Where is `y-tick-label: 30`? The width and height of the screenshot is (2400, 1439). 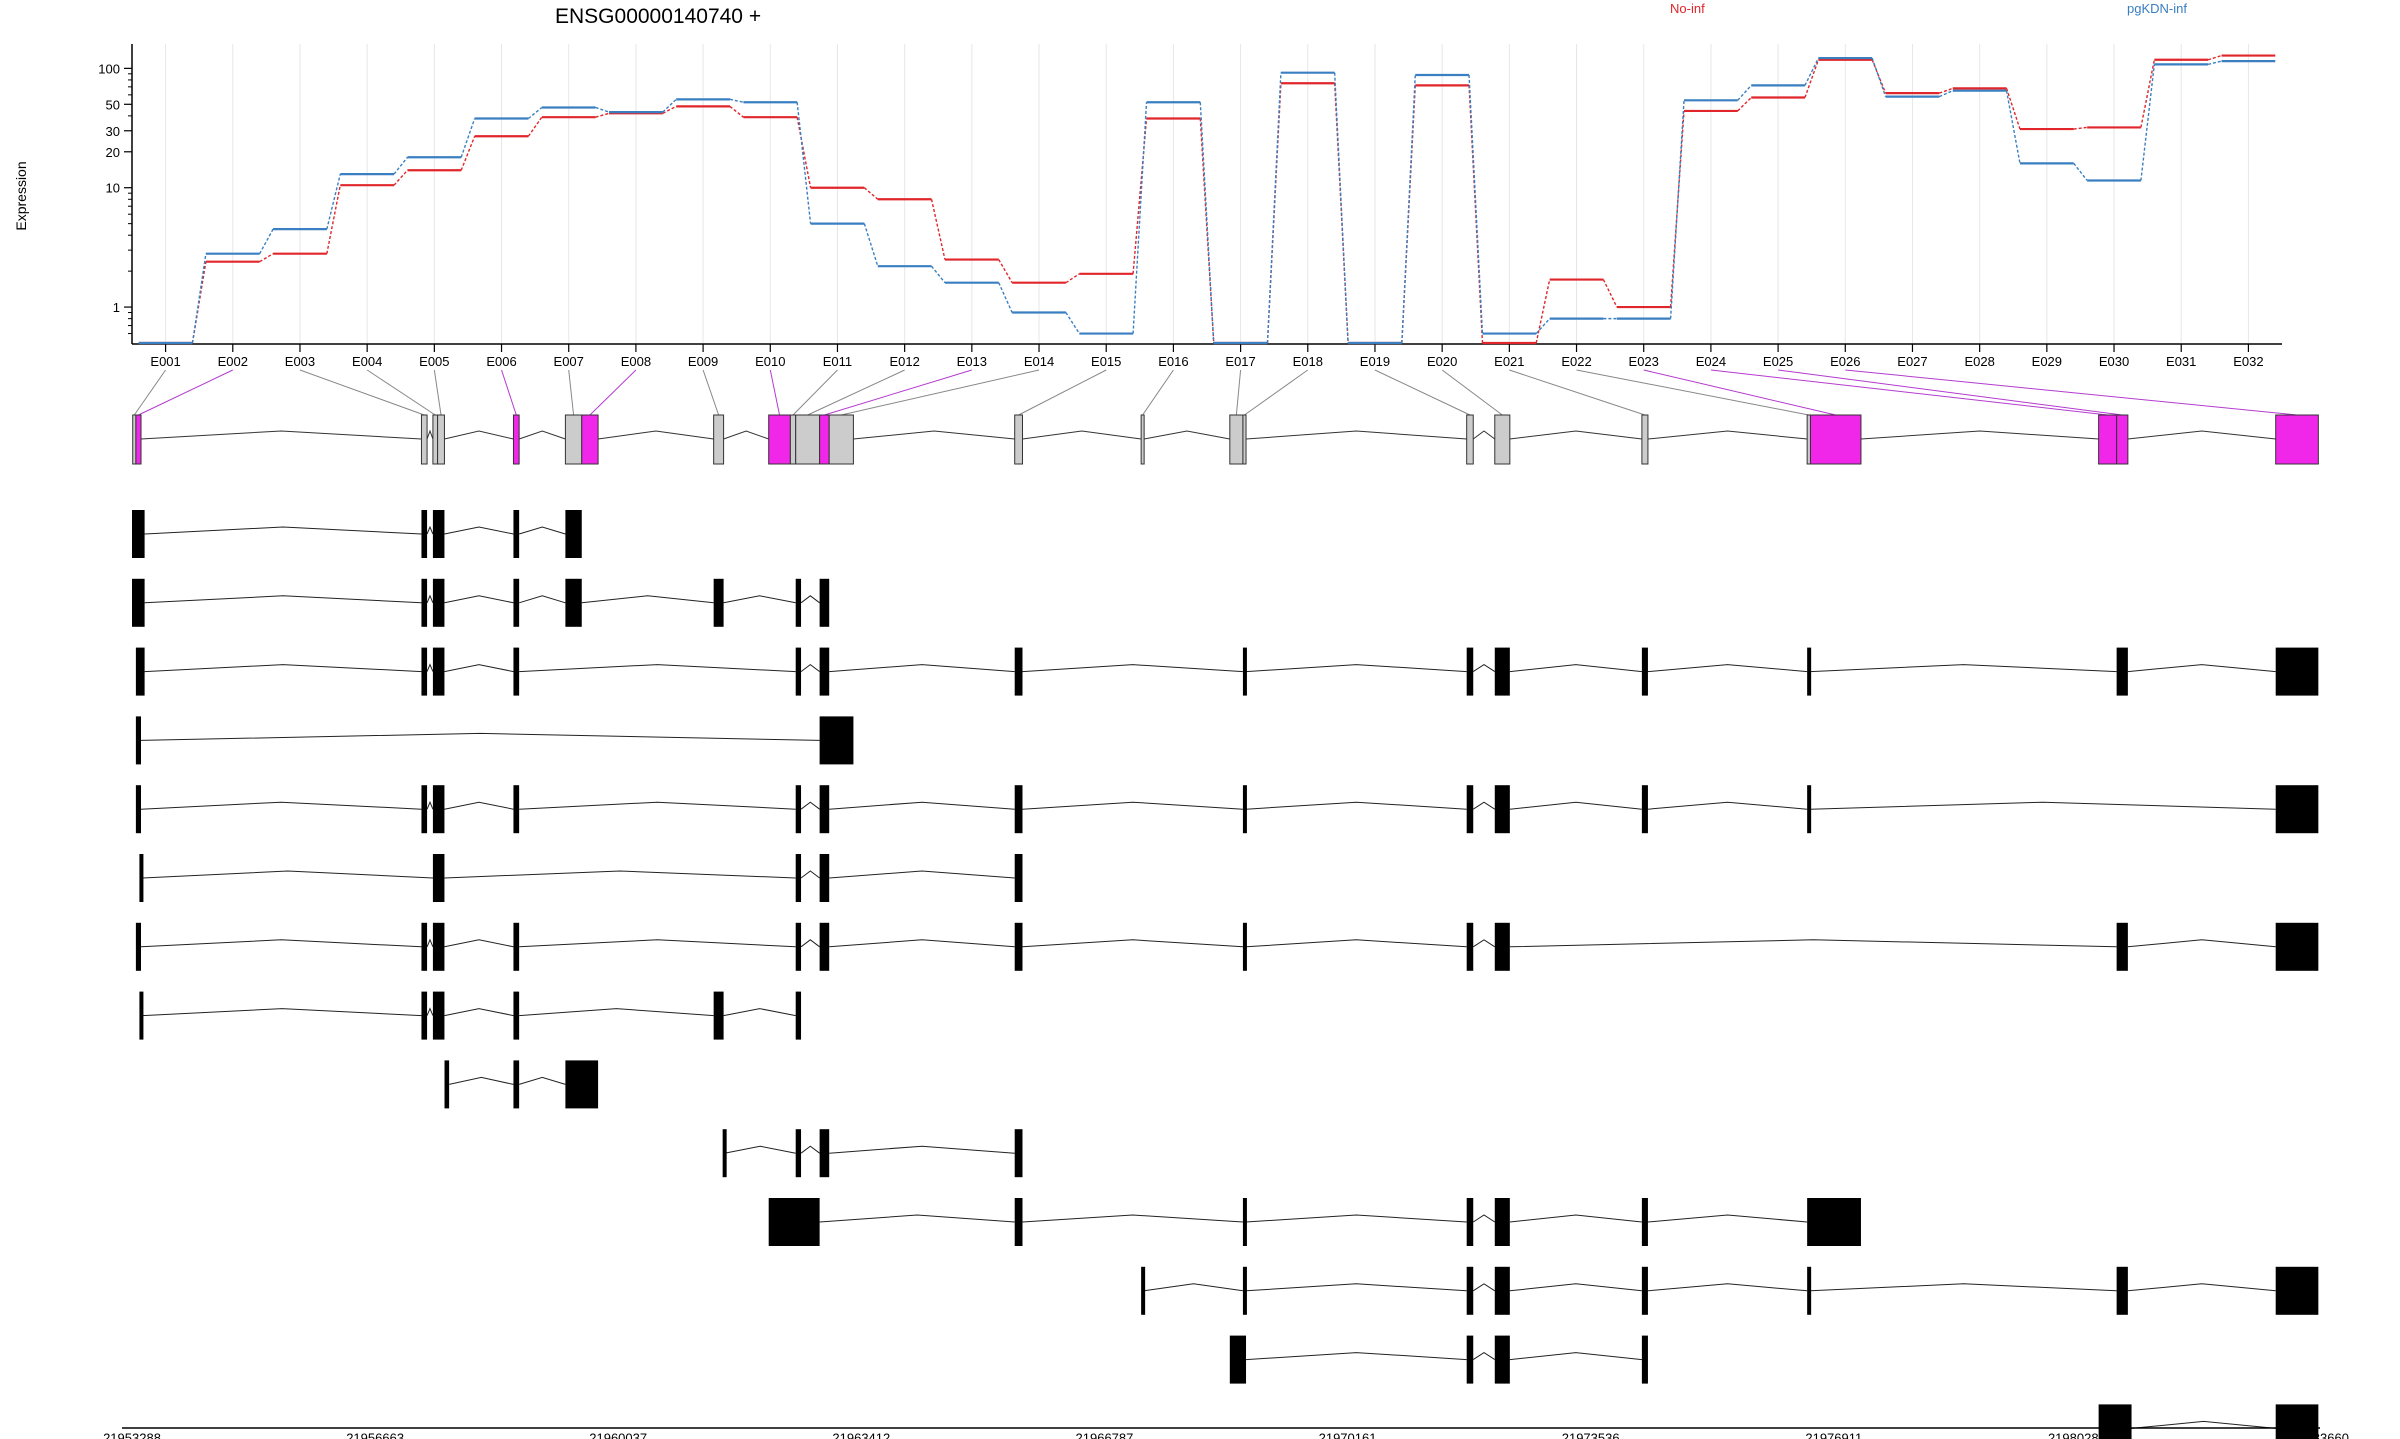
y-tick-label: 30 is located at coordinates (113, 131).